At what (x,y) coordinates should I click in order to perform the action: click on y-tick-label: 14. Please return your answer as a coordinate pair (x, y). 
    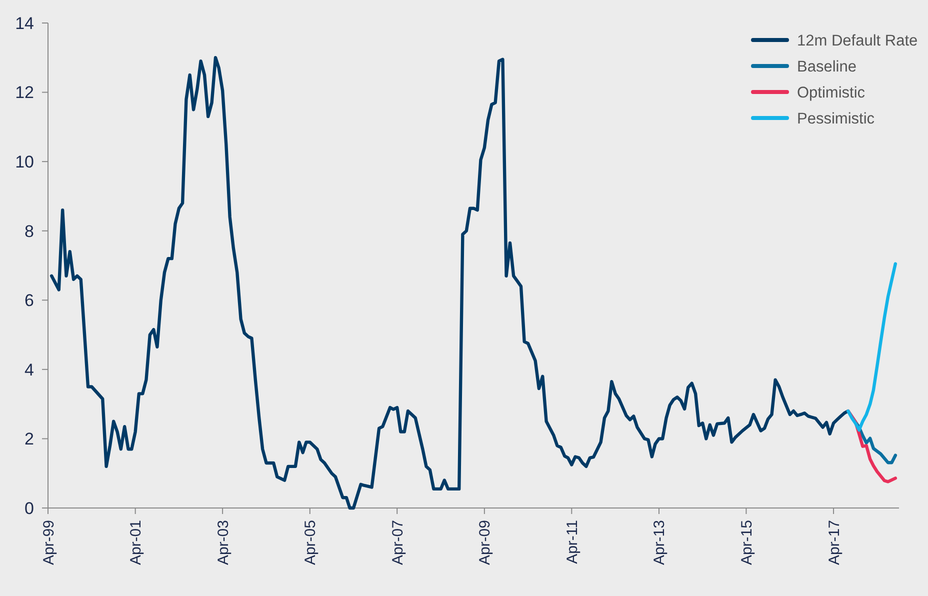
    Looking at the image, I should click on (24, 23).